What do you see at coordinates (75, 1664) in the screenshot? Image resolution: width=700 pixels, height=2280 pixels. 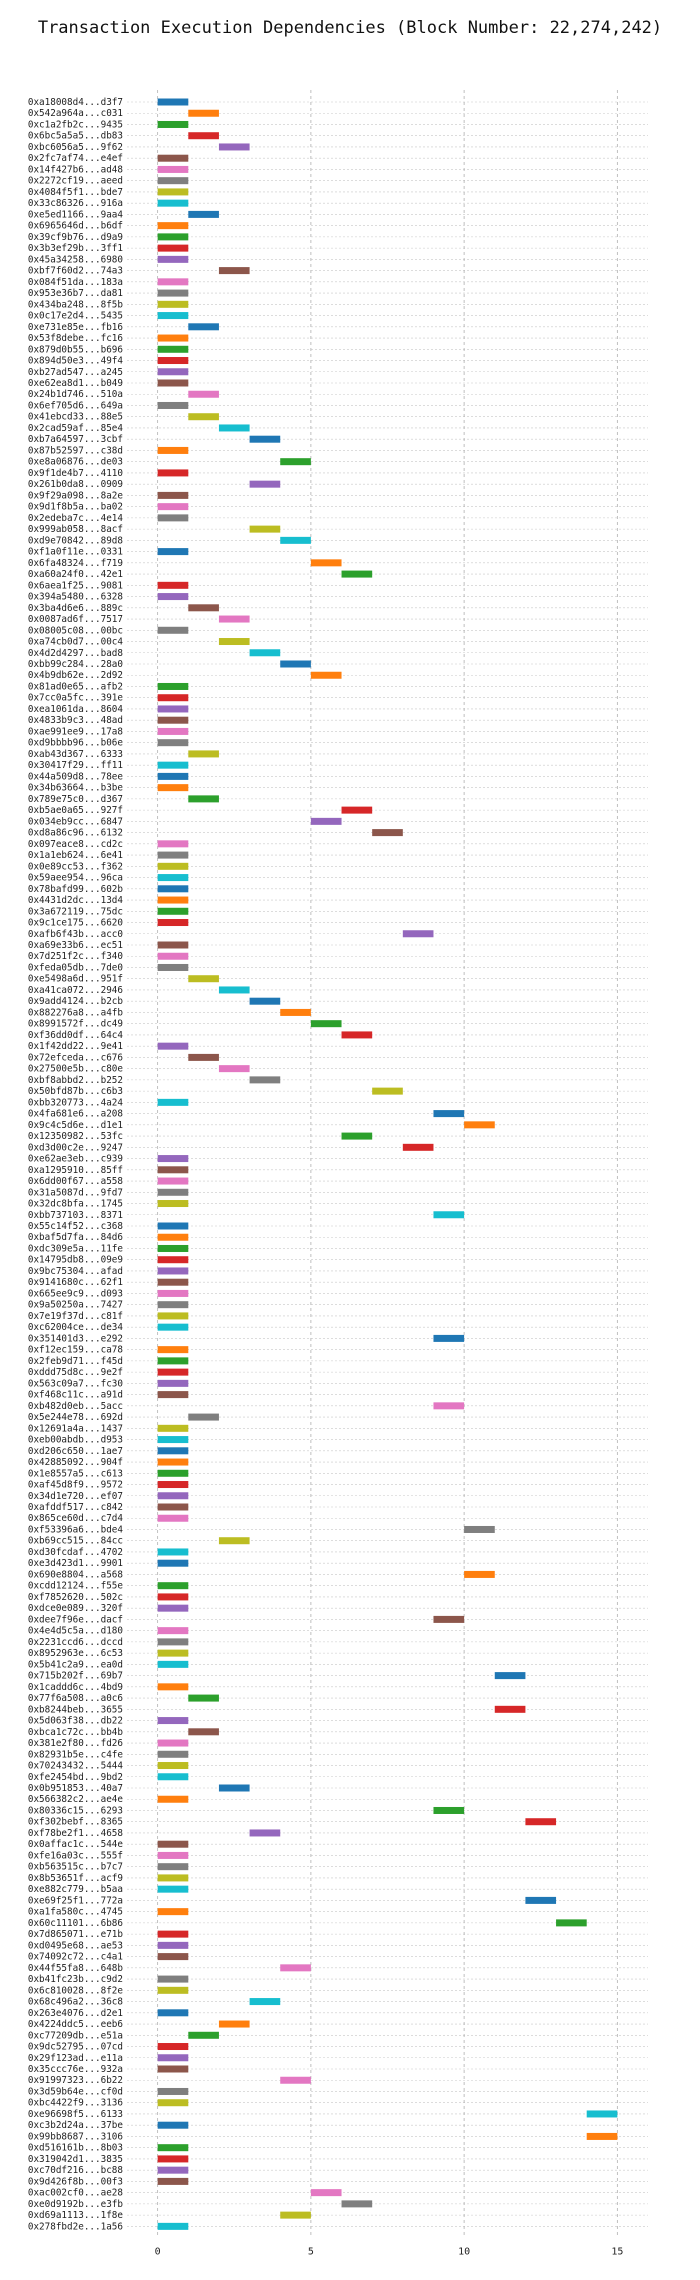 I see `y-tick-label: 0x5b41c2a9...ea0d` at bounding box center [75, 1664].